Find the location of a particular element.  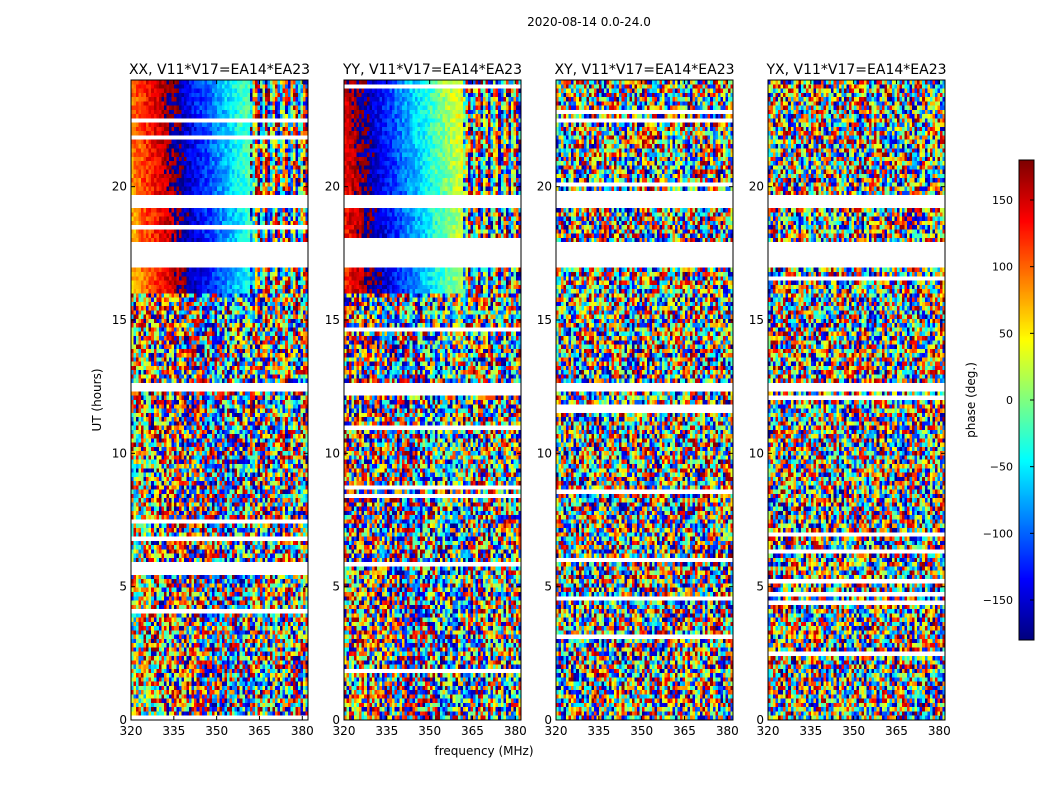

figure-suptitle: 2020-08-14 0.0-24.0 is located at coordinates (589, 22).